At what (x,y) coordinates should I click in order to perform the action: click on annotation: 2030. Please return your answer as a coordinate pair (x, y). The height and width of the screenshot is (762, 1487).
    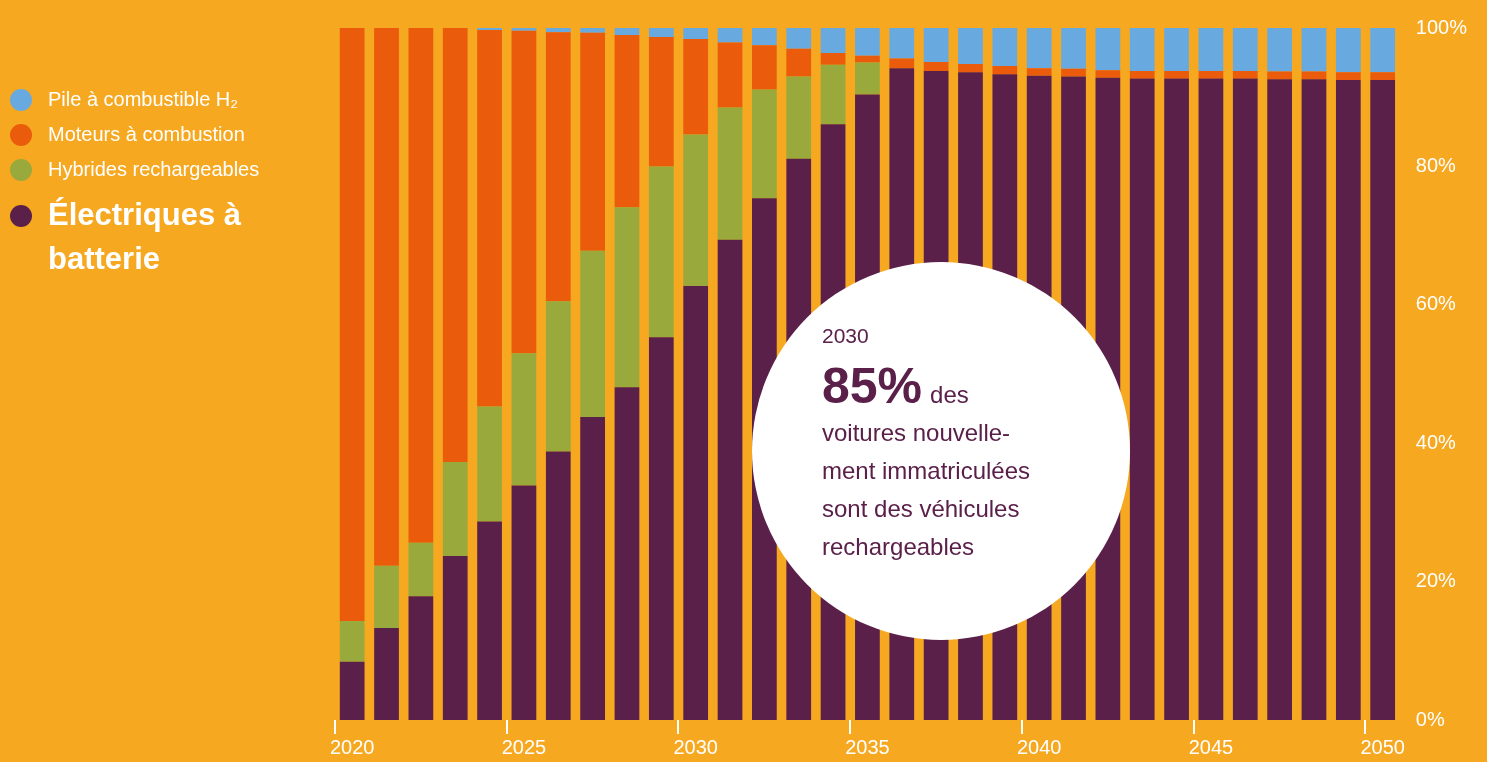
    Looking at the image, I should click on (845, 336).